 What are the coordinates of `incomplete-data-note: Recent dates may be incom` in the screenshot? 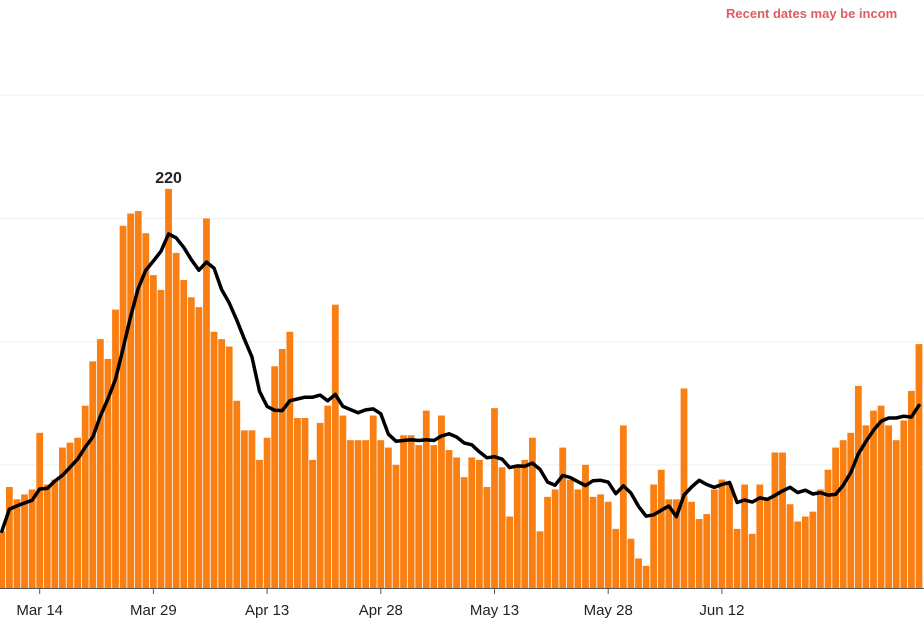 It's located at (812, 13).